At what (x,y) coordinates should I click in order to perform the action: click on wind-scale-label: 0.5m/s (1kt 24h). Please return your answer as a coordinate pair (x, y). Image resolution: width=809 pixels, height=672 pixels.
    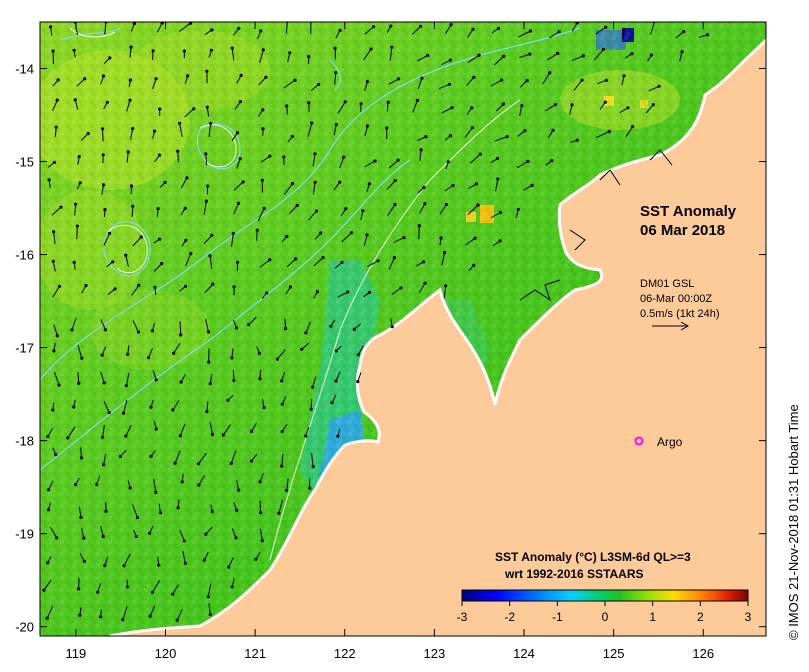
    Looking at the image, I should click on (679, 314).